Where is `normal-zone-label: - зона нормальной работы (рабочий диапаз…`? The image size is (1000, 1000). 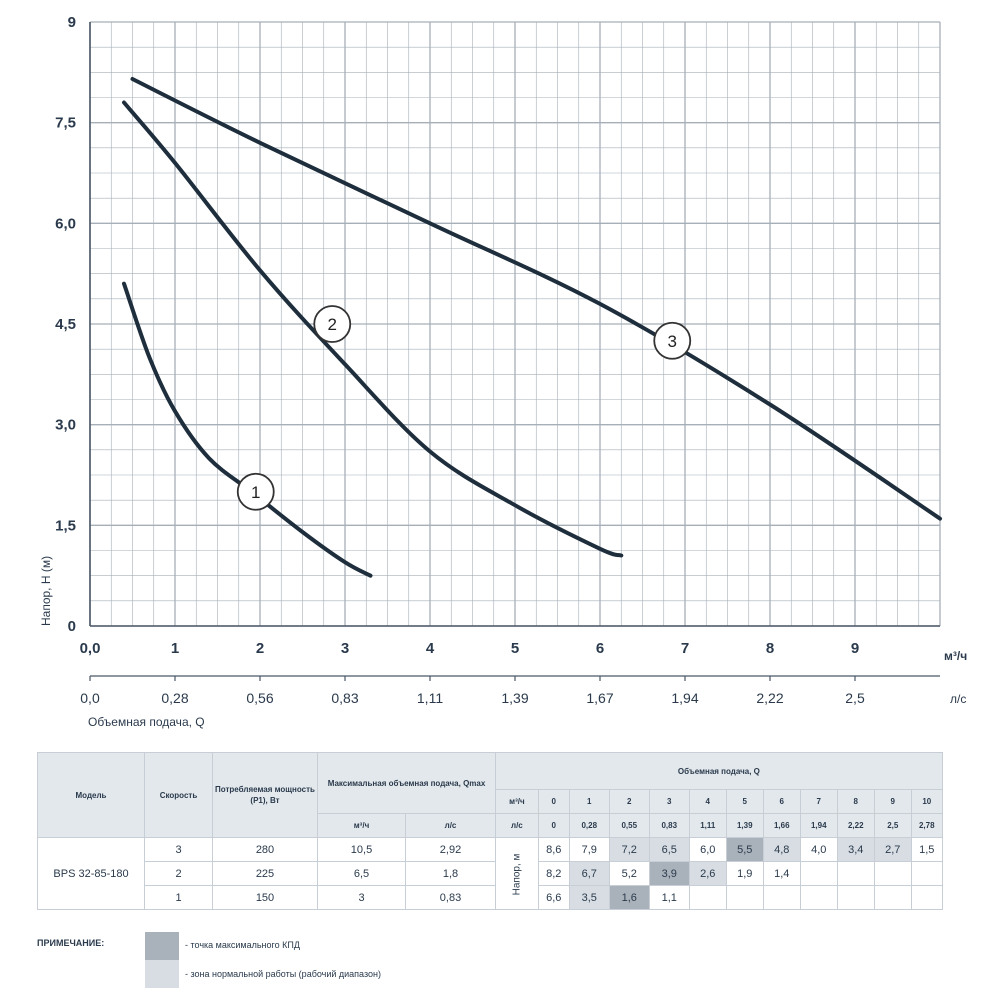 normal-zone-label: - зона нормальной работы (рабочий диапаз… is located at coordinates (283, 974).